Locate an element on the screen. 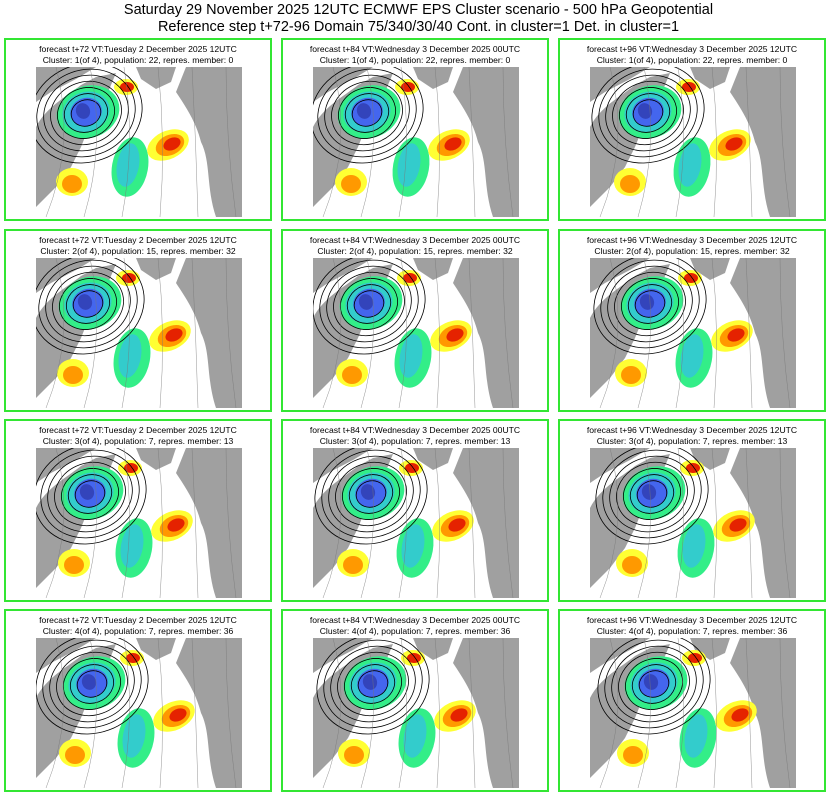 The height and width of the screenshot is (801, 837). graticule-layer is located at coordinates (695, 333).